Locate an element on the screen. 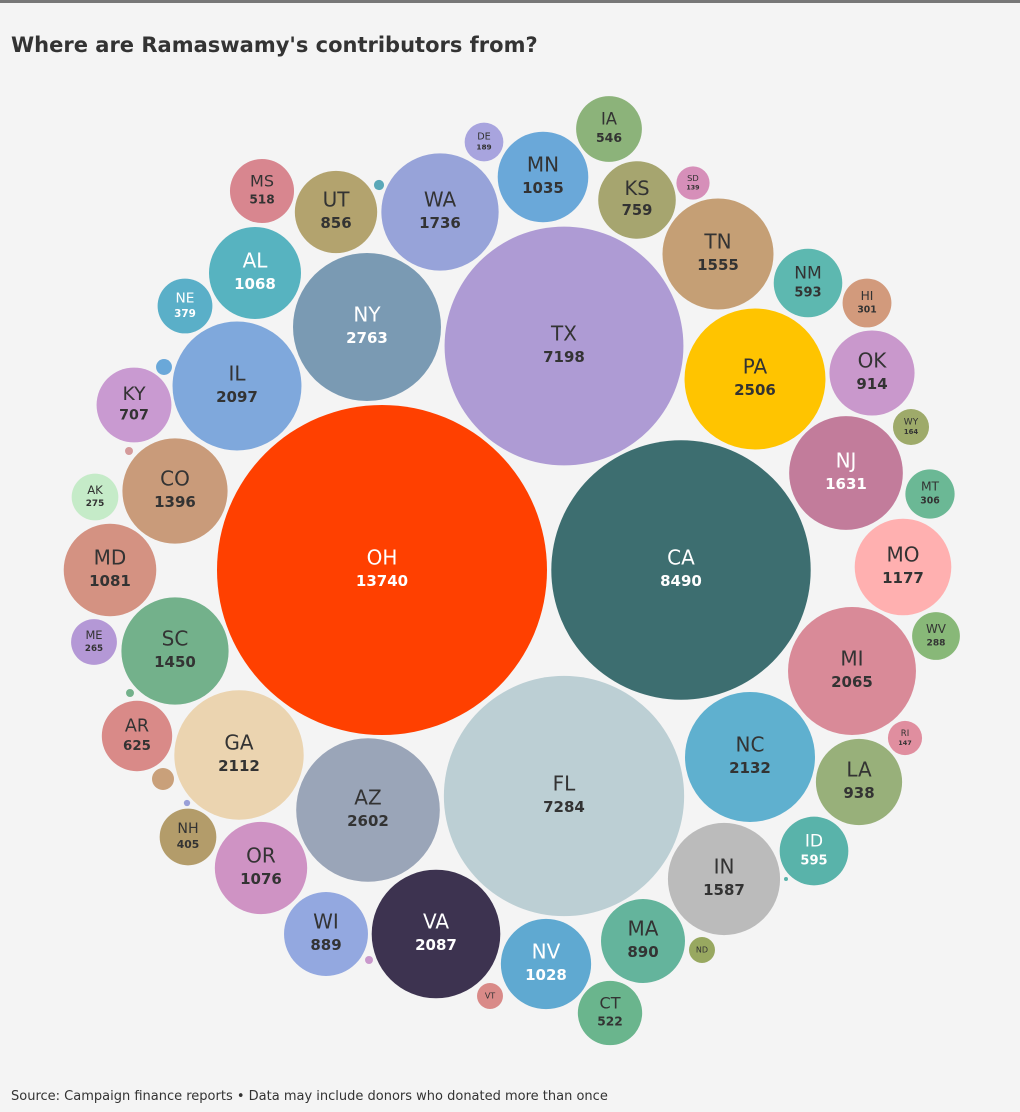  state-label: VT is located at coordinates (490, 996).